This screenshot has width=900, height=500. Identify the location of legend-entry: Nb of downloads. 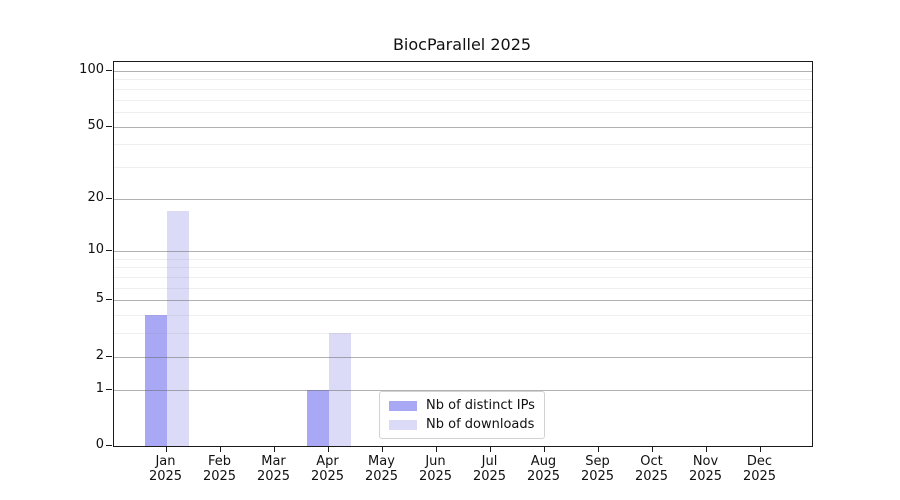
(462, 424).